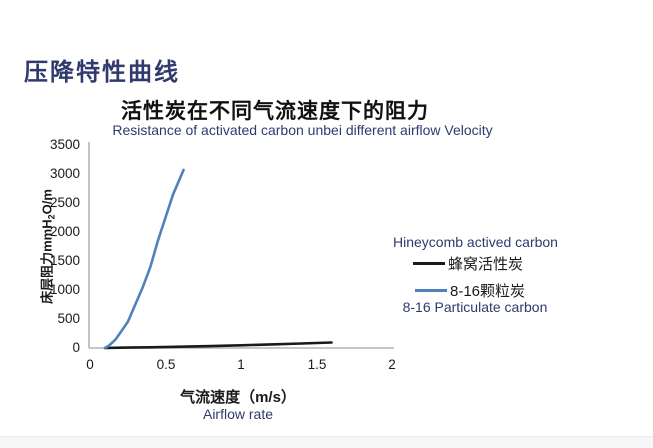  Describe the element at coordinates (486, 264) in the screenshot. I see `legend-label: 蜂窝活性炭` at that location.